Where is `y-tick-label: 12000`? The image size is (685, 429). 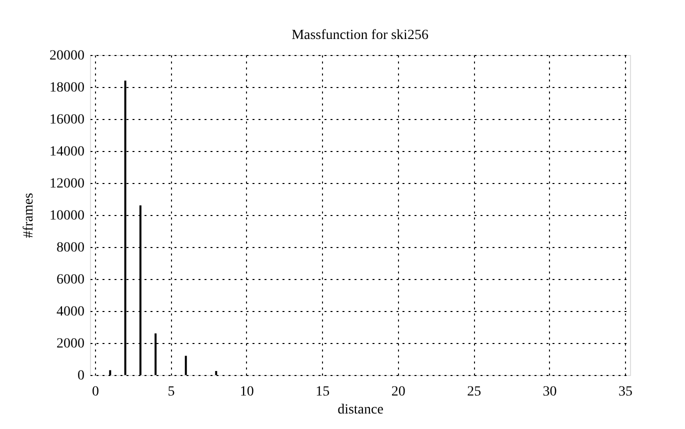 y-tick-label: 12000 is located at coordinates (67, 184).